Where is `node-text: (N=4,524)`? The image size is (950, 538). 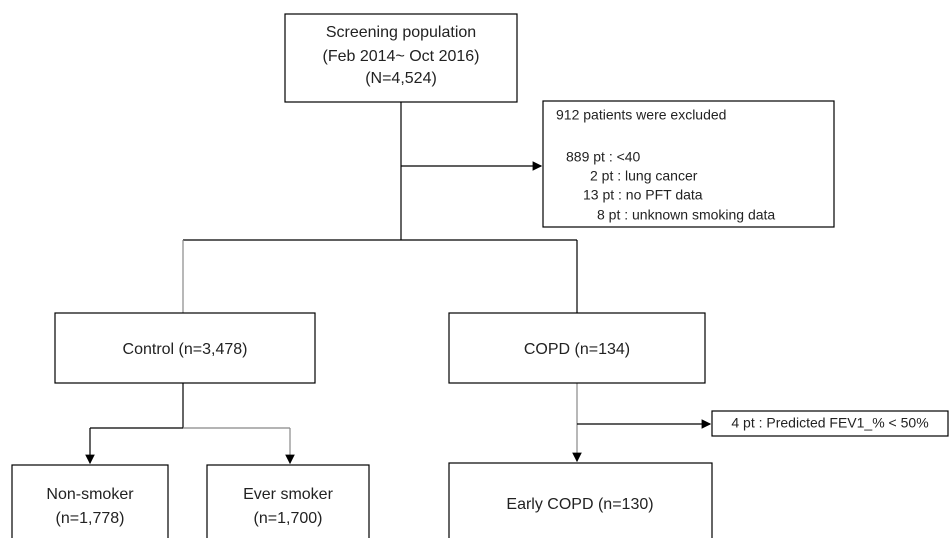
node-text: (N=4,524) is located at coordinates (401, 78).